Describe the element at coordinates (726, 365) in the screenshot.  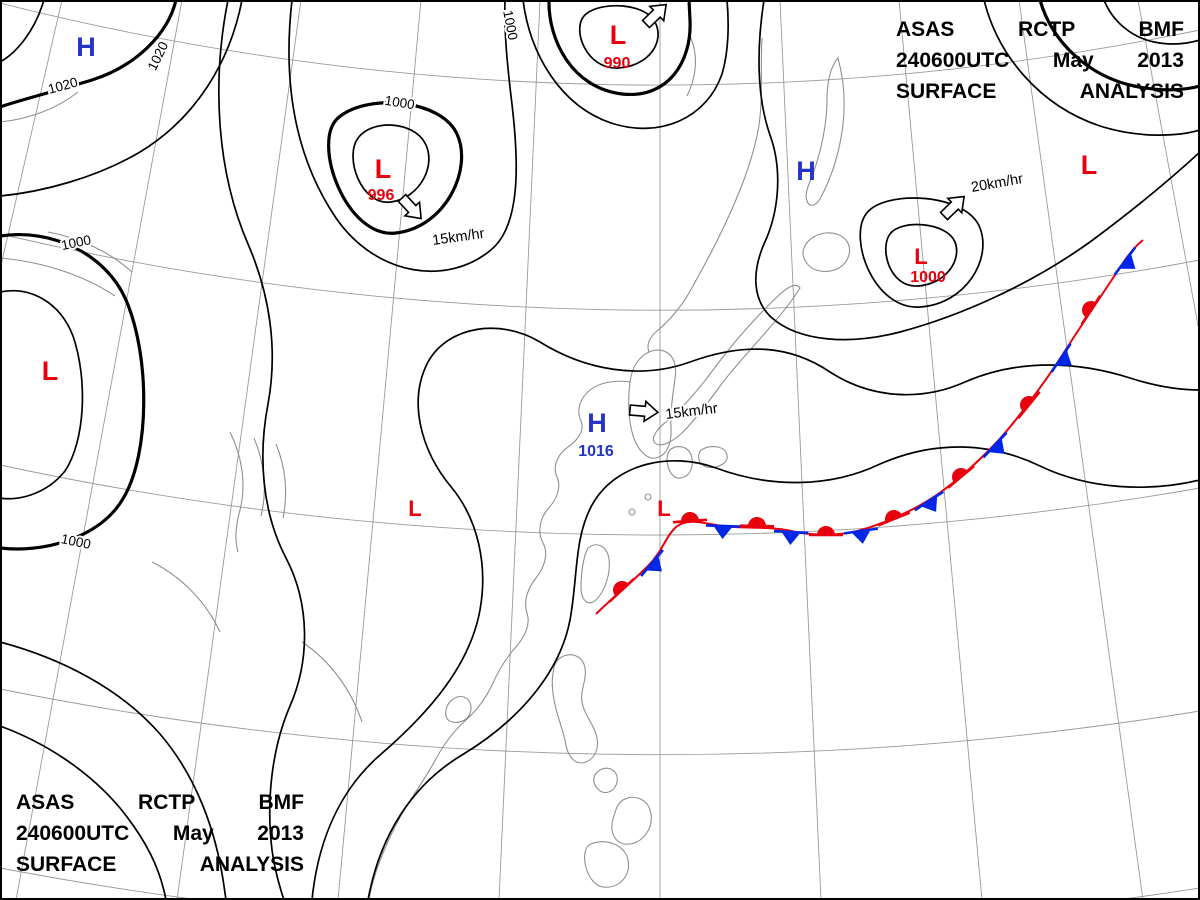
I see `coastline-honshu` at that location.